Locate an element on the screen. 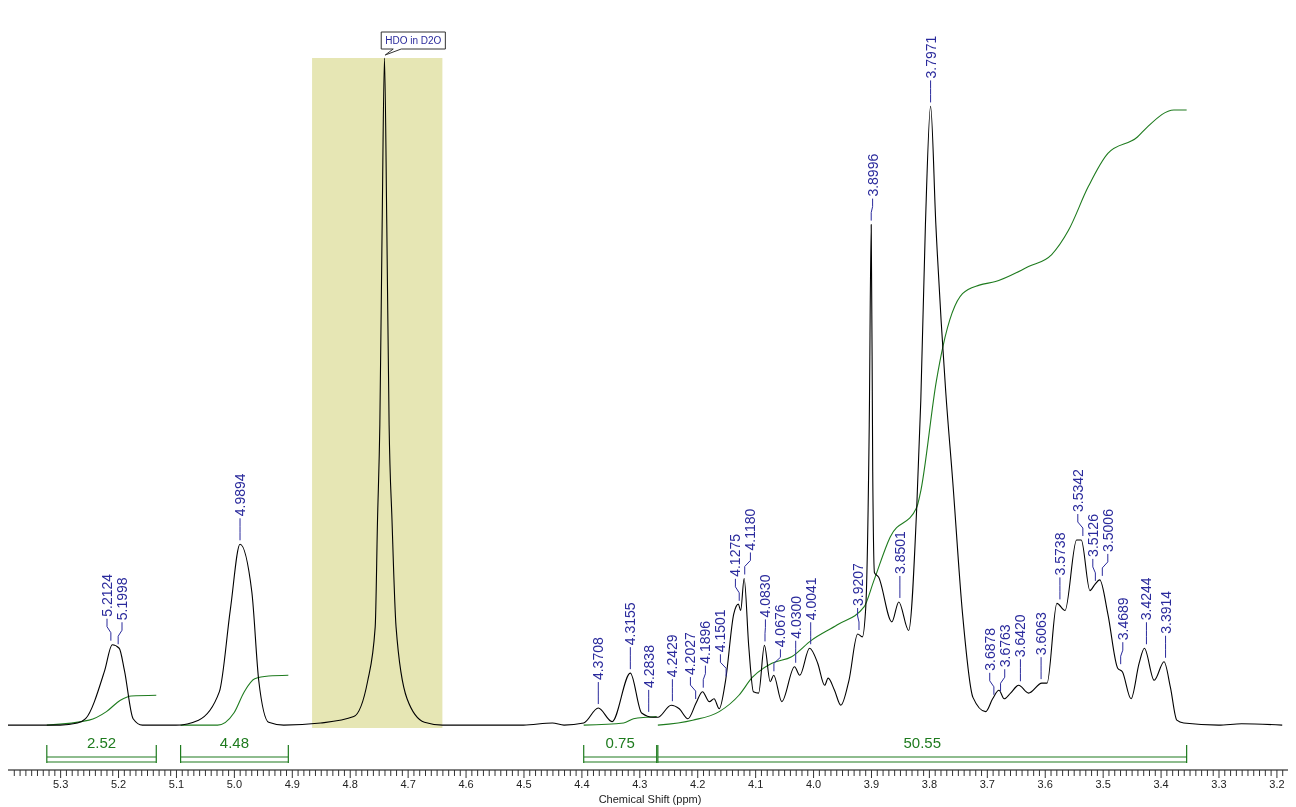 The width and height of the screenshot is (1296, 807). x-tick-label: 4.5 is located at coordinates (524, 783).